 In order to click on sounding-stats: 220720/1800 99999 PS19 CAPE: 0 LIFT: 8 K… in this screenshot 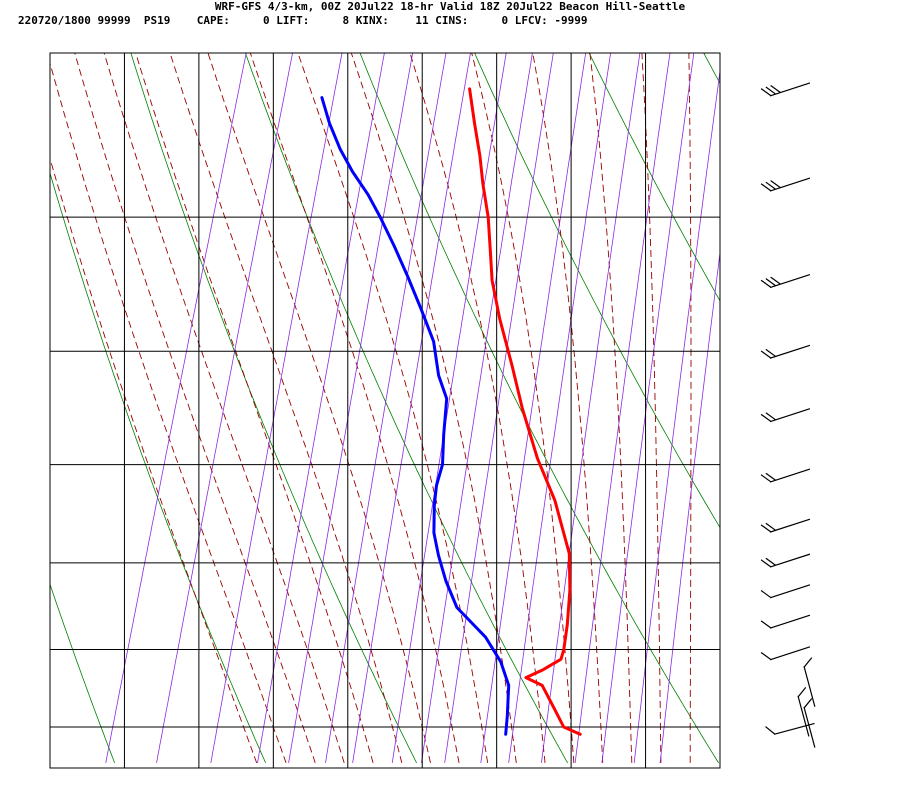, I will do `click(303, 20)`.